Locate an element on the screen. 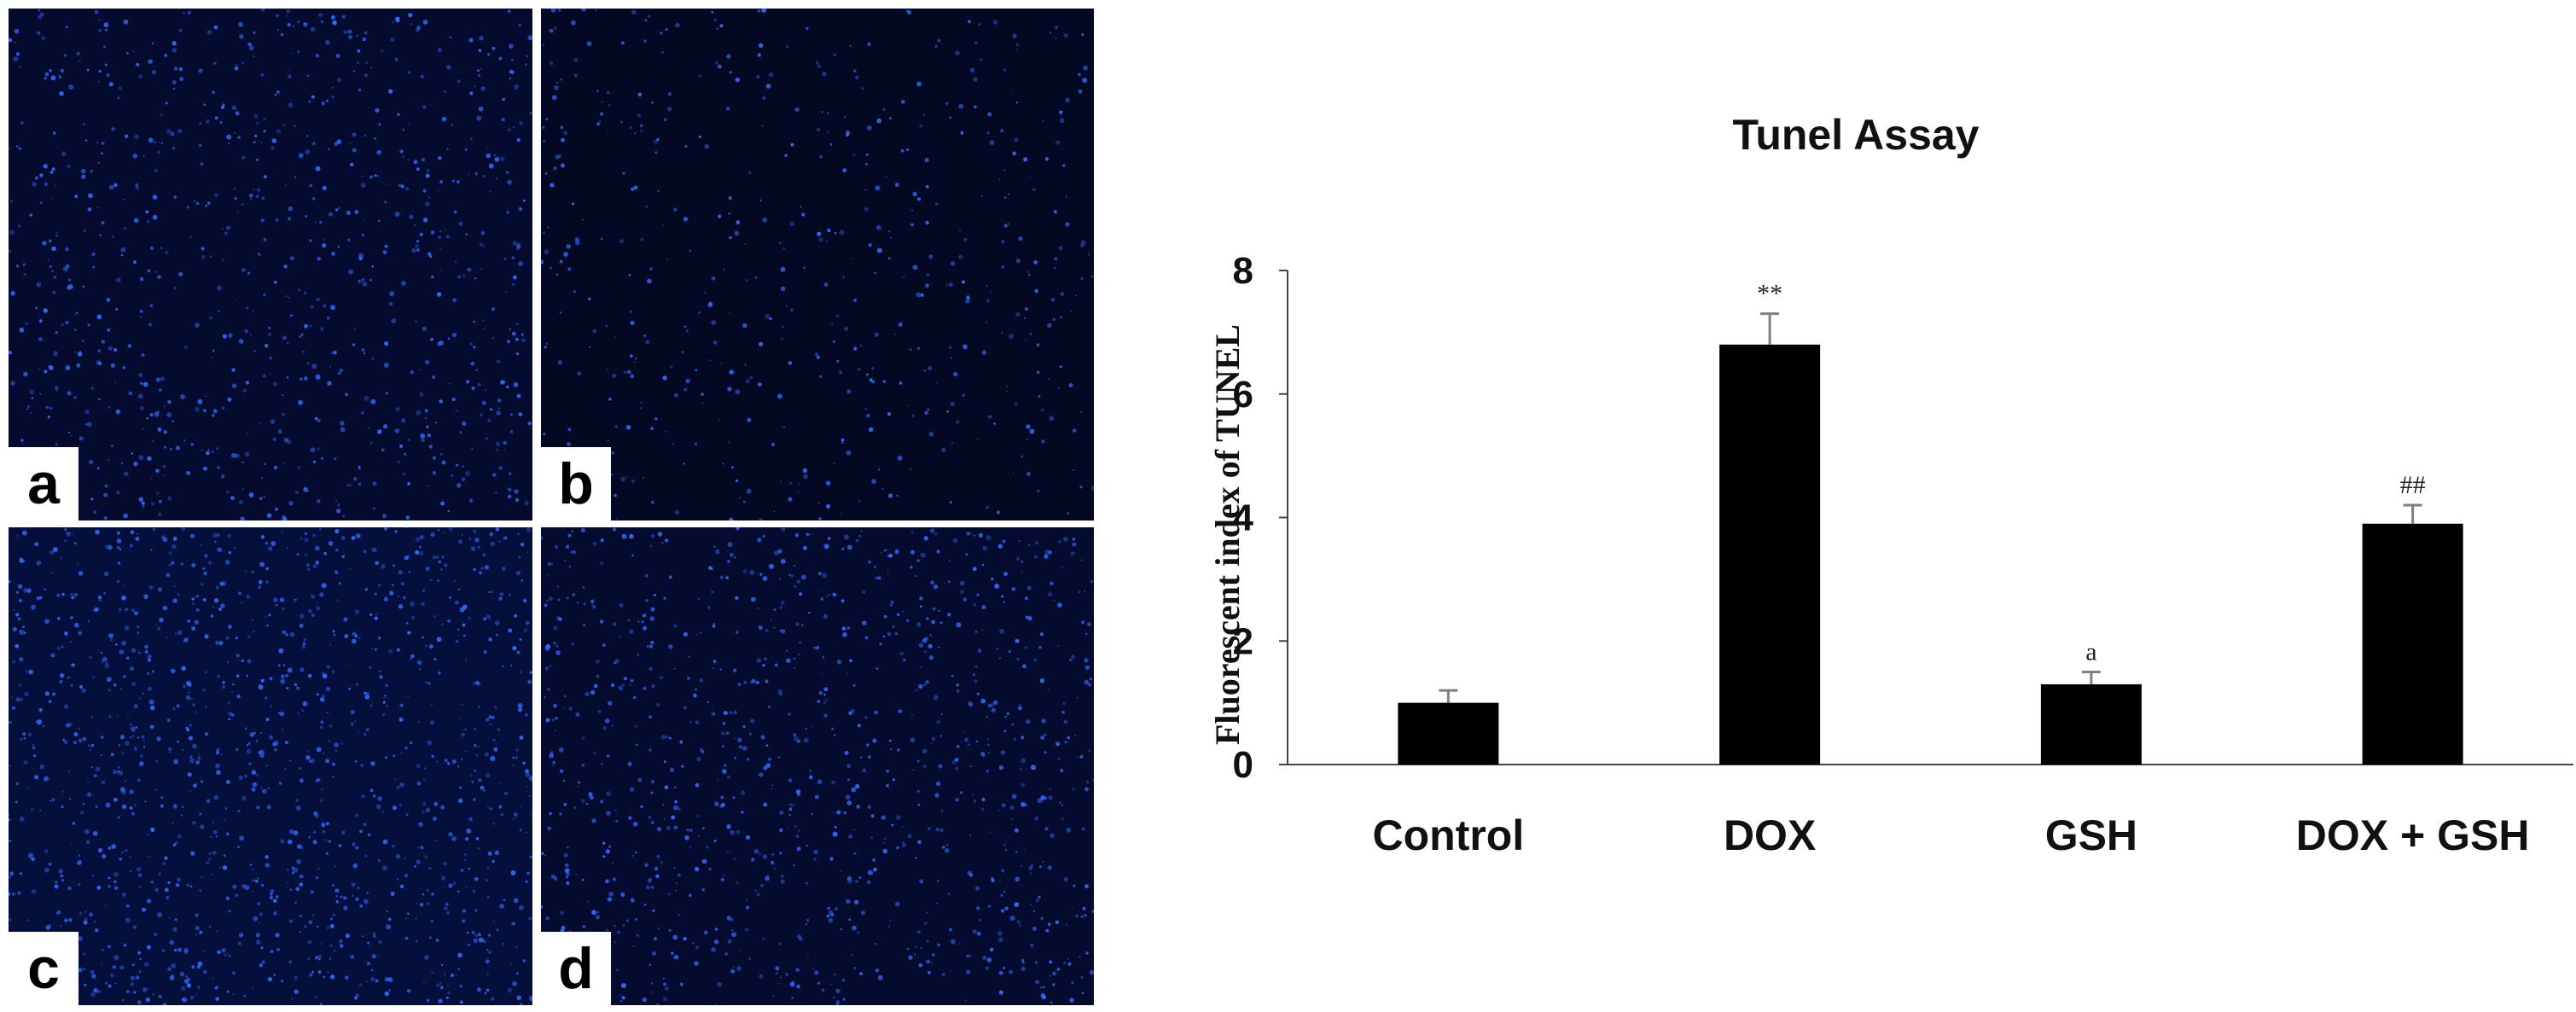  micrograph-panel-d: d is located at coordinates (817, 766).